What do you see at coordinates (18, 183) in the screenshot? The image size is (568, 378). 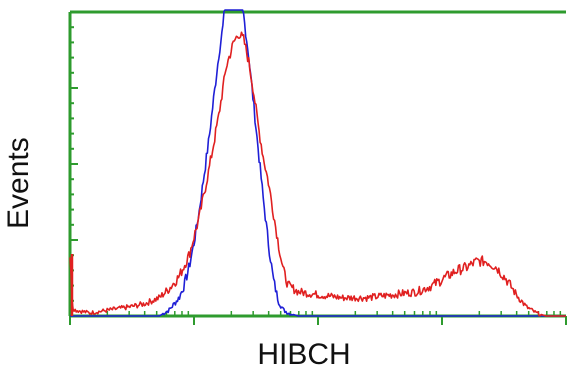 I see `y-axis-label: Events` at bounding box center [18, 183].